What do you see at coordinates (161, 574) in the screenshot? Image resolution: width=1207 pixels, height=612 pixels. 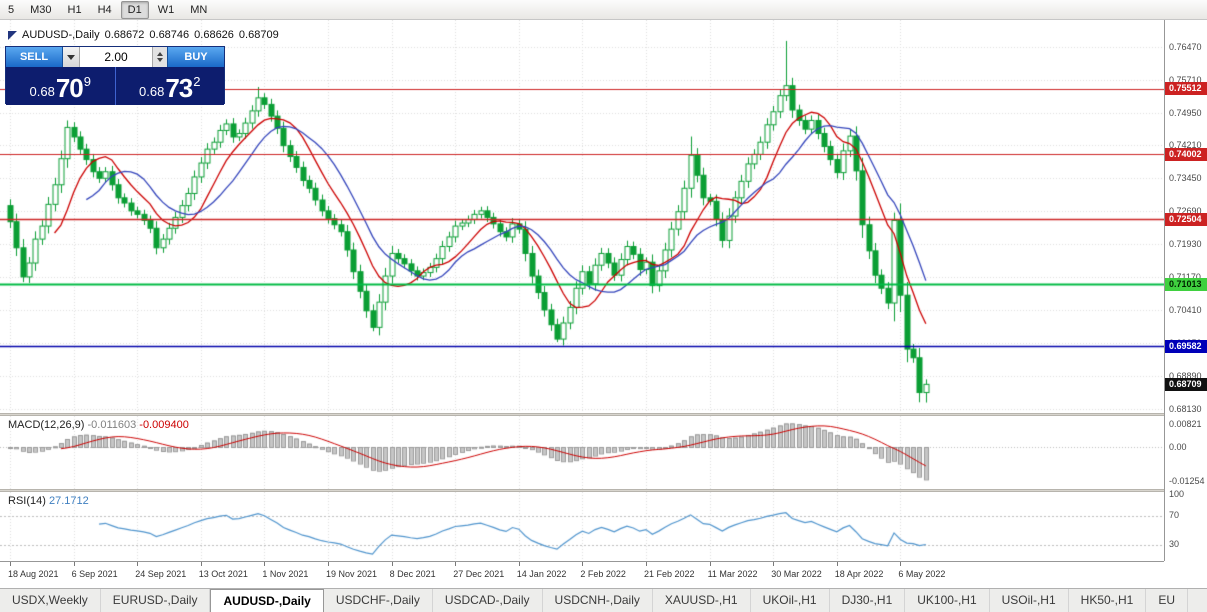 I see `time-axis-label: 24 Sep 2021` at bounding box center [161, 574].